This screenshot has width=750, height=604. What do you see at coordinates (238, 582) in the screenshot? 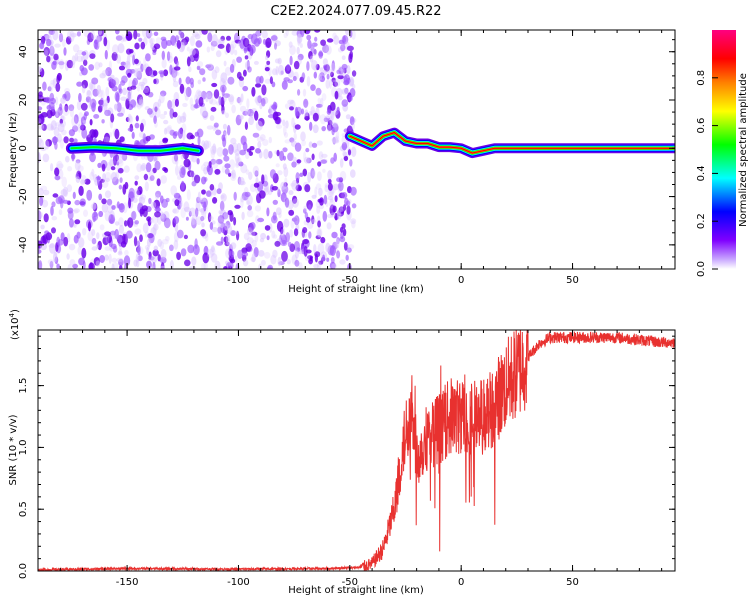
I see `snr-x-tick-label: -100` at bounding box center [238, 582].